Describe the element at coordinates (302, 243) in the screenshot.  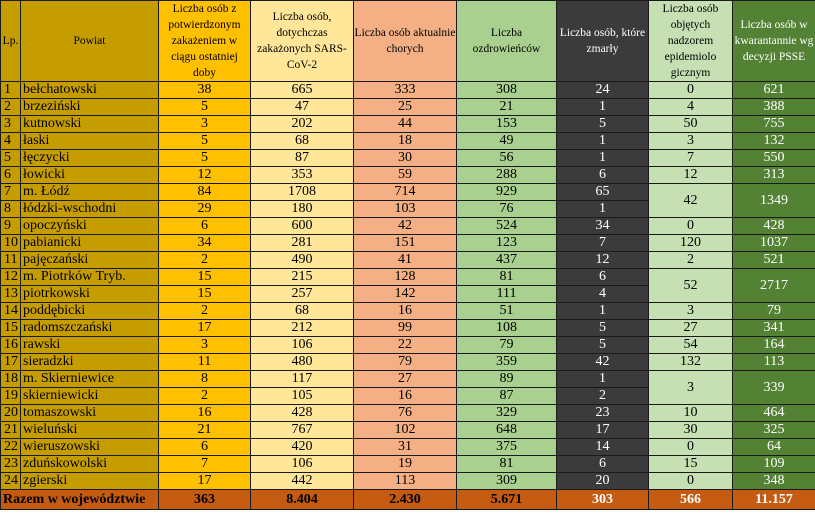
I see `cell-total-infected: 281` at that location.